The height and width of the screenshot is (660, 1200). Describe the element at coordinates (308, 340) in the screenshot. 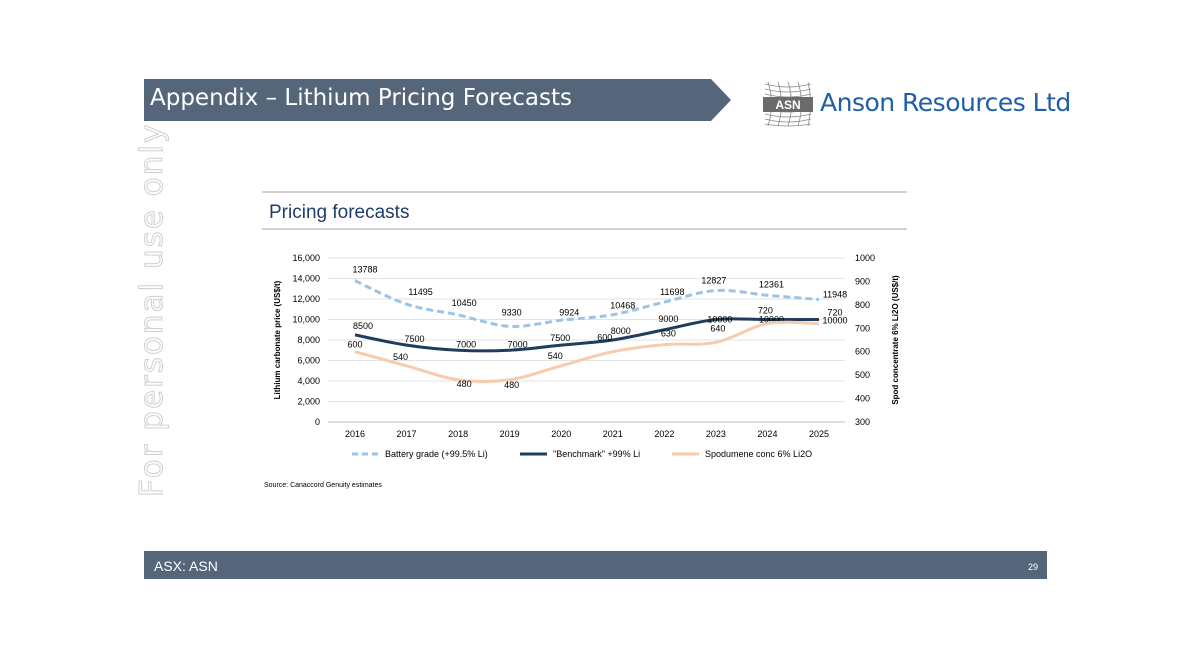

I see `y-tick-label: 8,000` at that location.